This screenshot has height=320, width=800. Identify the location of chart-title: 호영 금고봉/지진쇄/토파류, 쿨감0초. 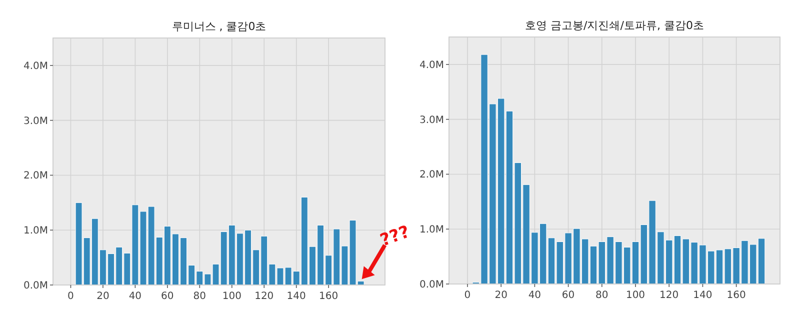
(614, 25).